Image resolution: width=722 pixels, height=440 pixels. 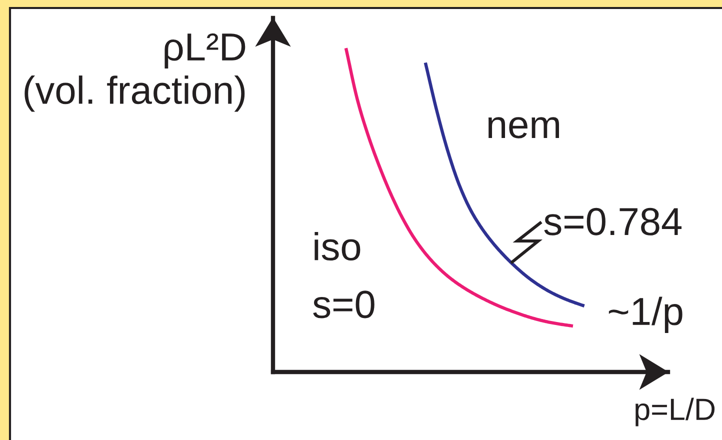 What do you see at coordinates (523, 127) in the screenshot?
I see `annotation: nem` at bounding box center [523, 127].